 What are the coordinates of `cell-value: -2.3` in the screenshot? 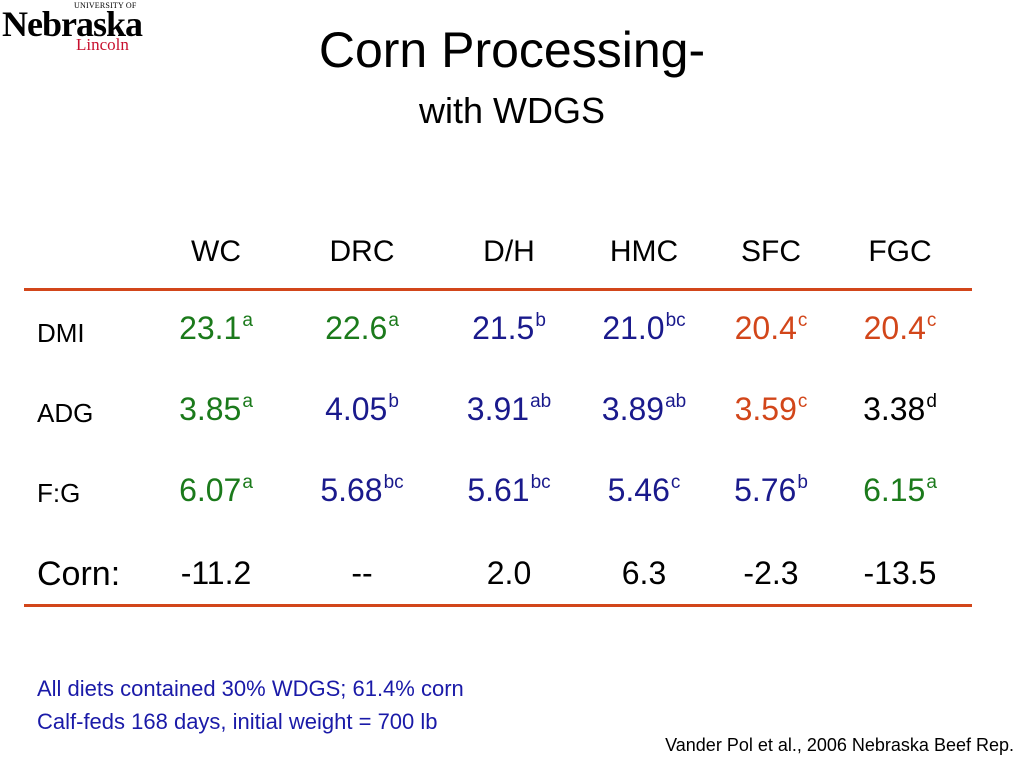 It's located at (771, 573).